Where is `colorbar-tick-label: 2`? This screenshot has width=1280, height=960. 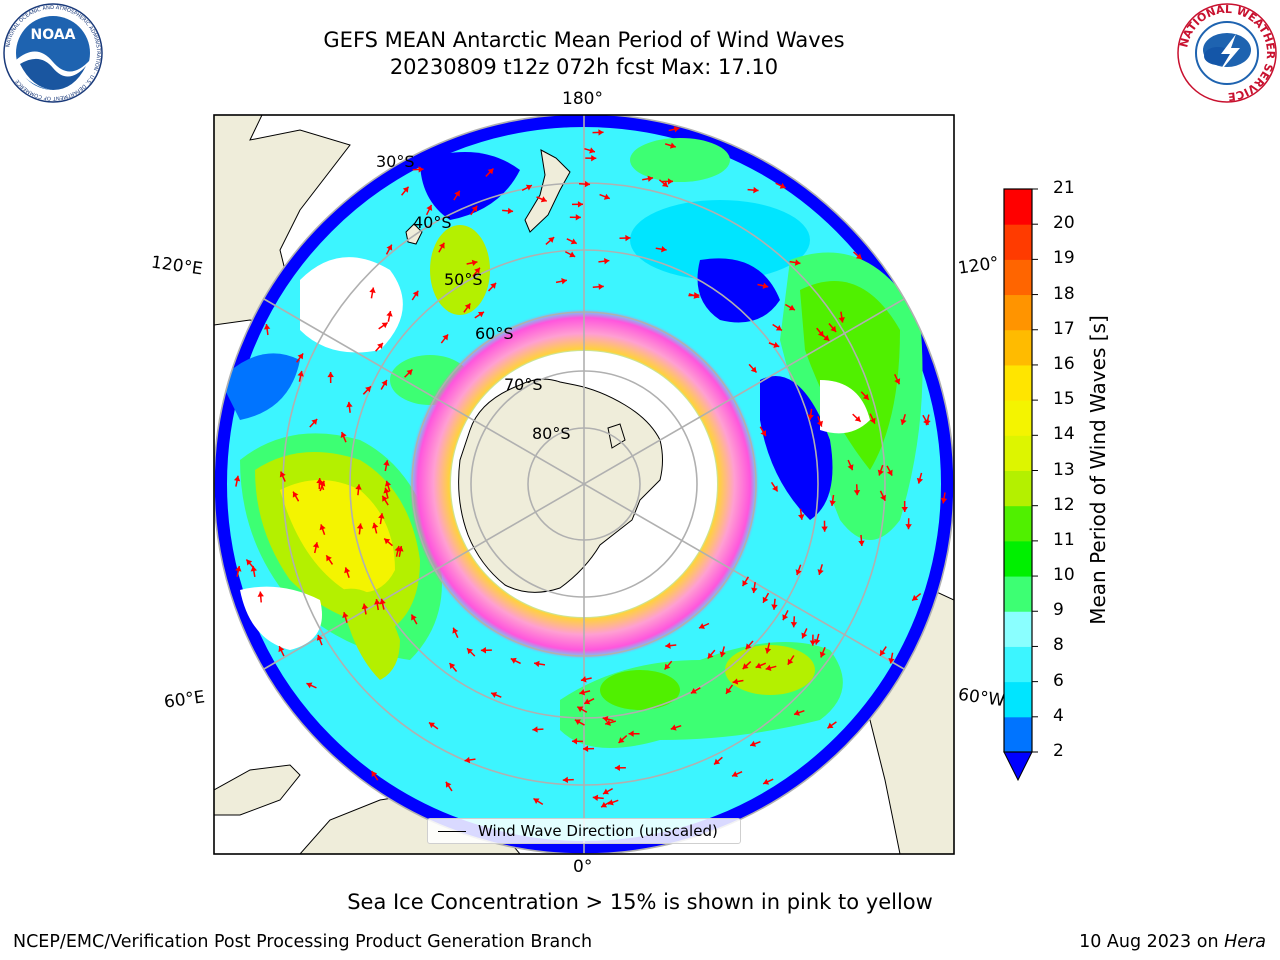
colorbar-tick-label: 2 is located at coordinates (1058, 751).